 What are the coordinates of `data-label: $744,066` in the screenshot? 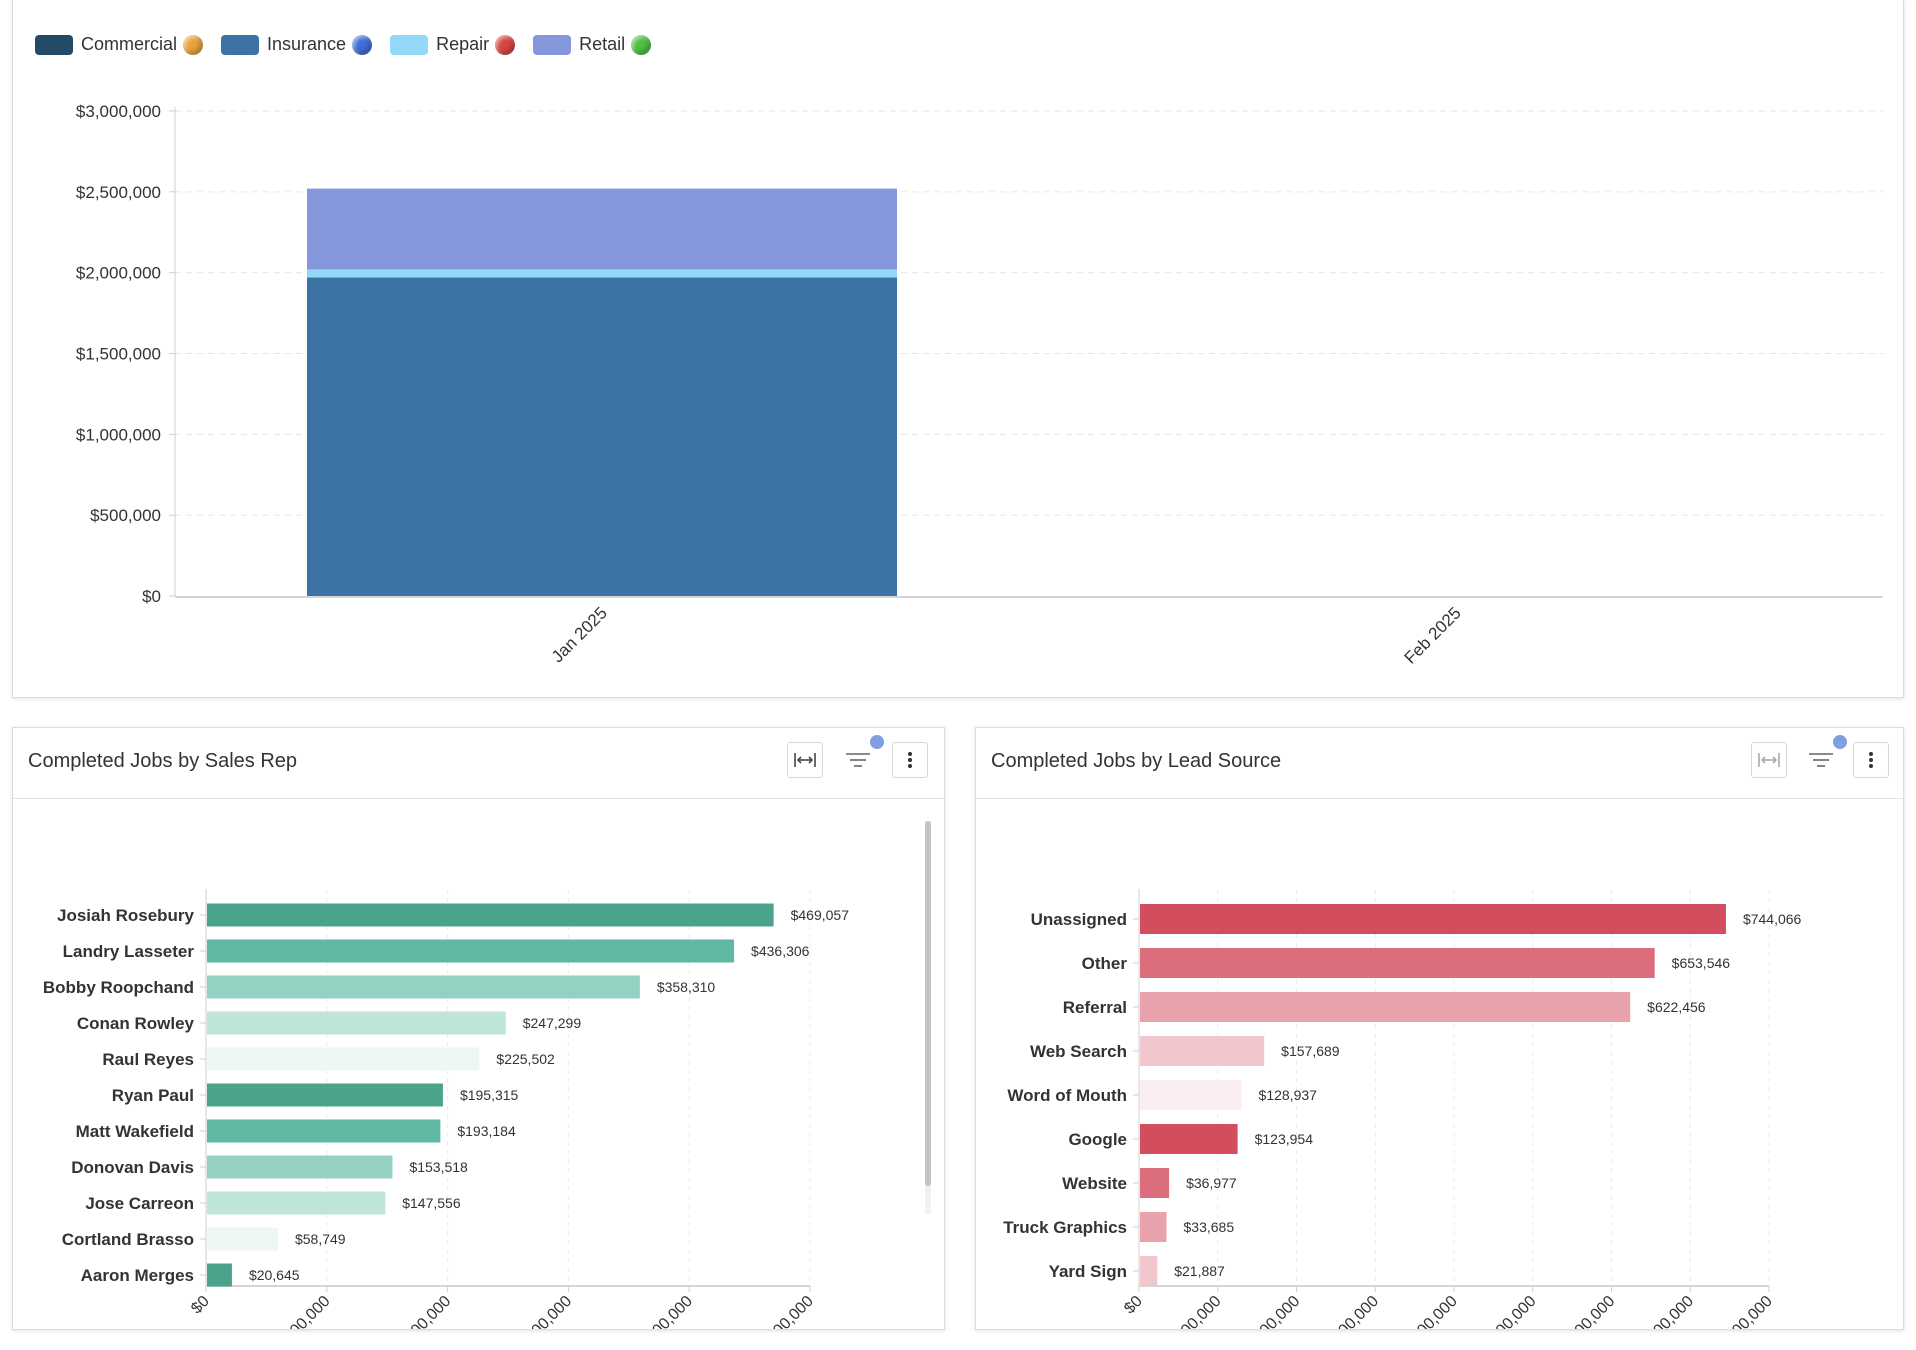 It's located at (1772, 919).